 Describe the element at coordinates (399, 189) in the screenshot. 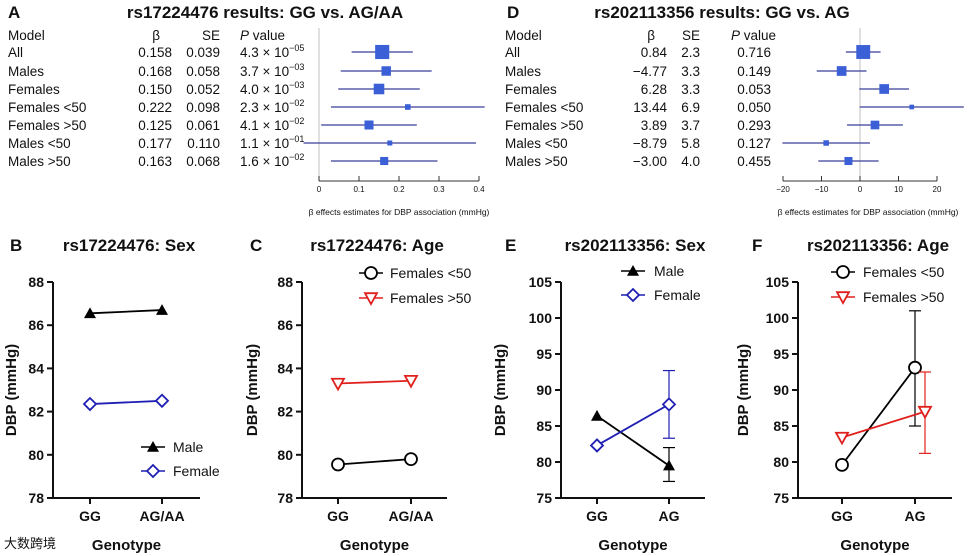

I see `x-tick-label: 0.2` at that location.